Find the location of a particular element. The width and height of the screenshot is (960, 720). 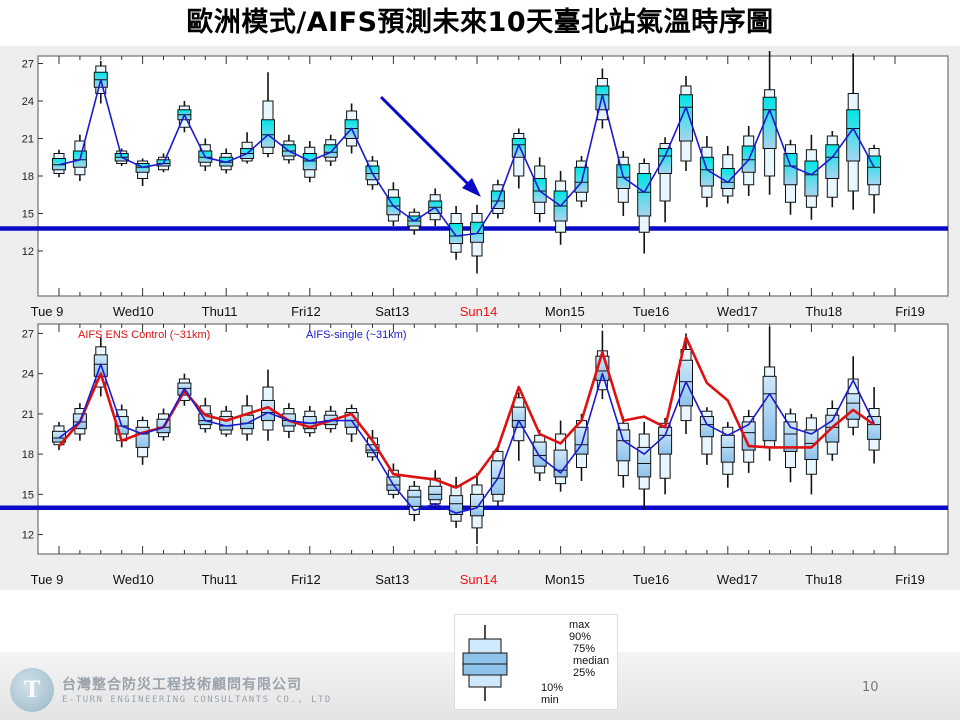

legend-label: max is located at coordinates (579, 625).